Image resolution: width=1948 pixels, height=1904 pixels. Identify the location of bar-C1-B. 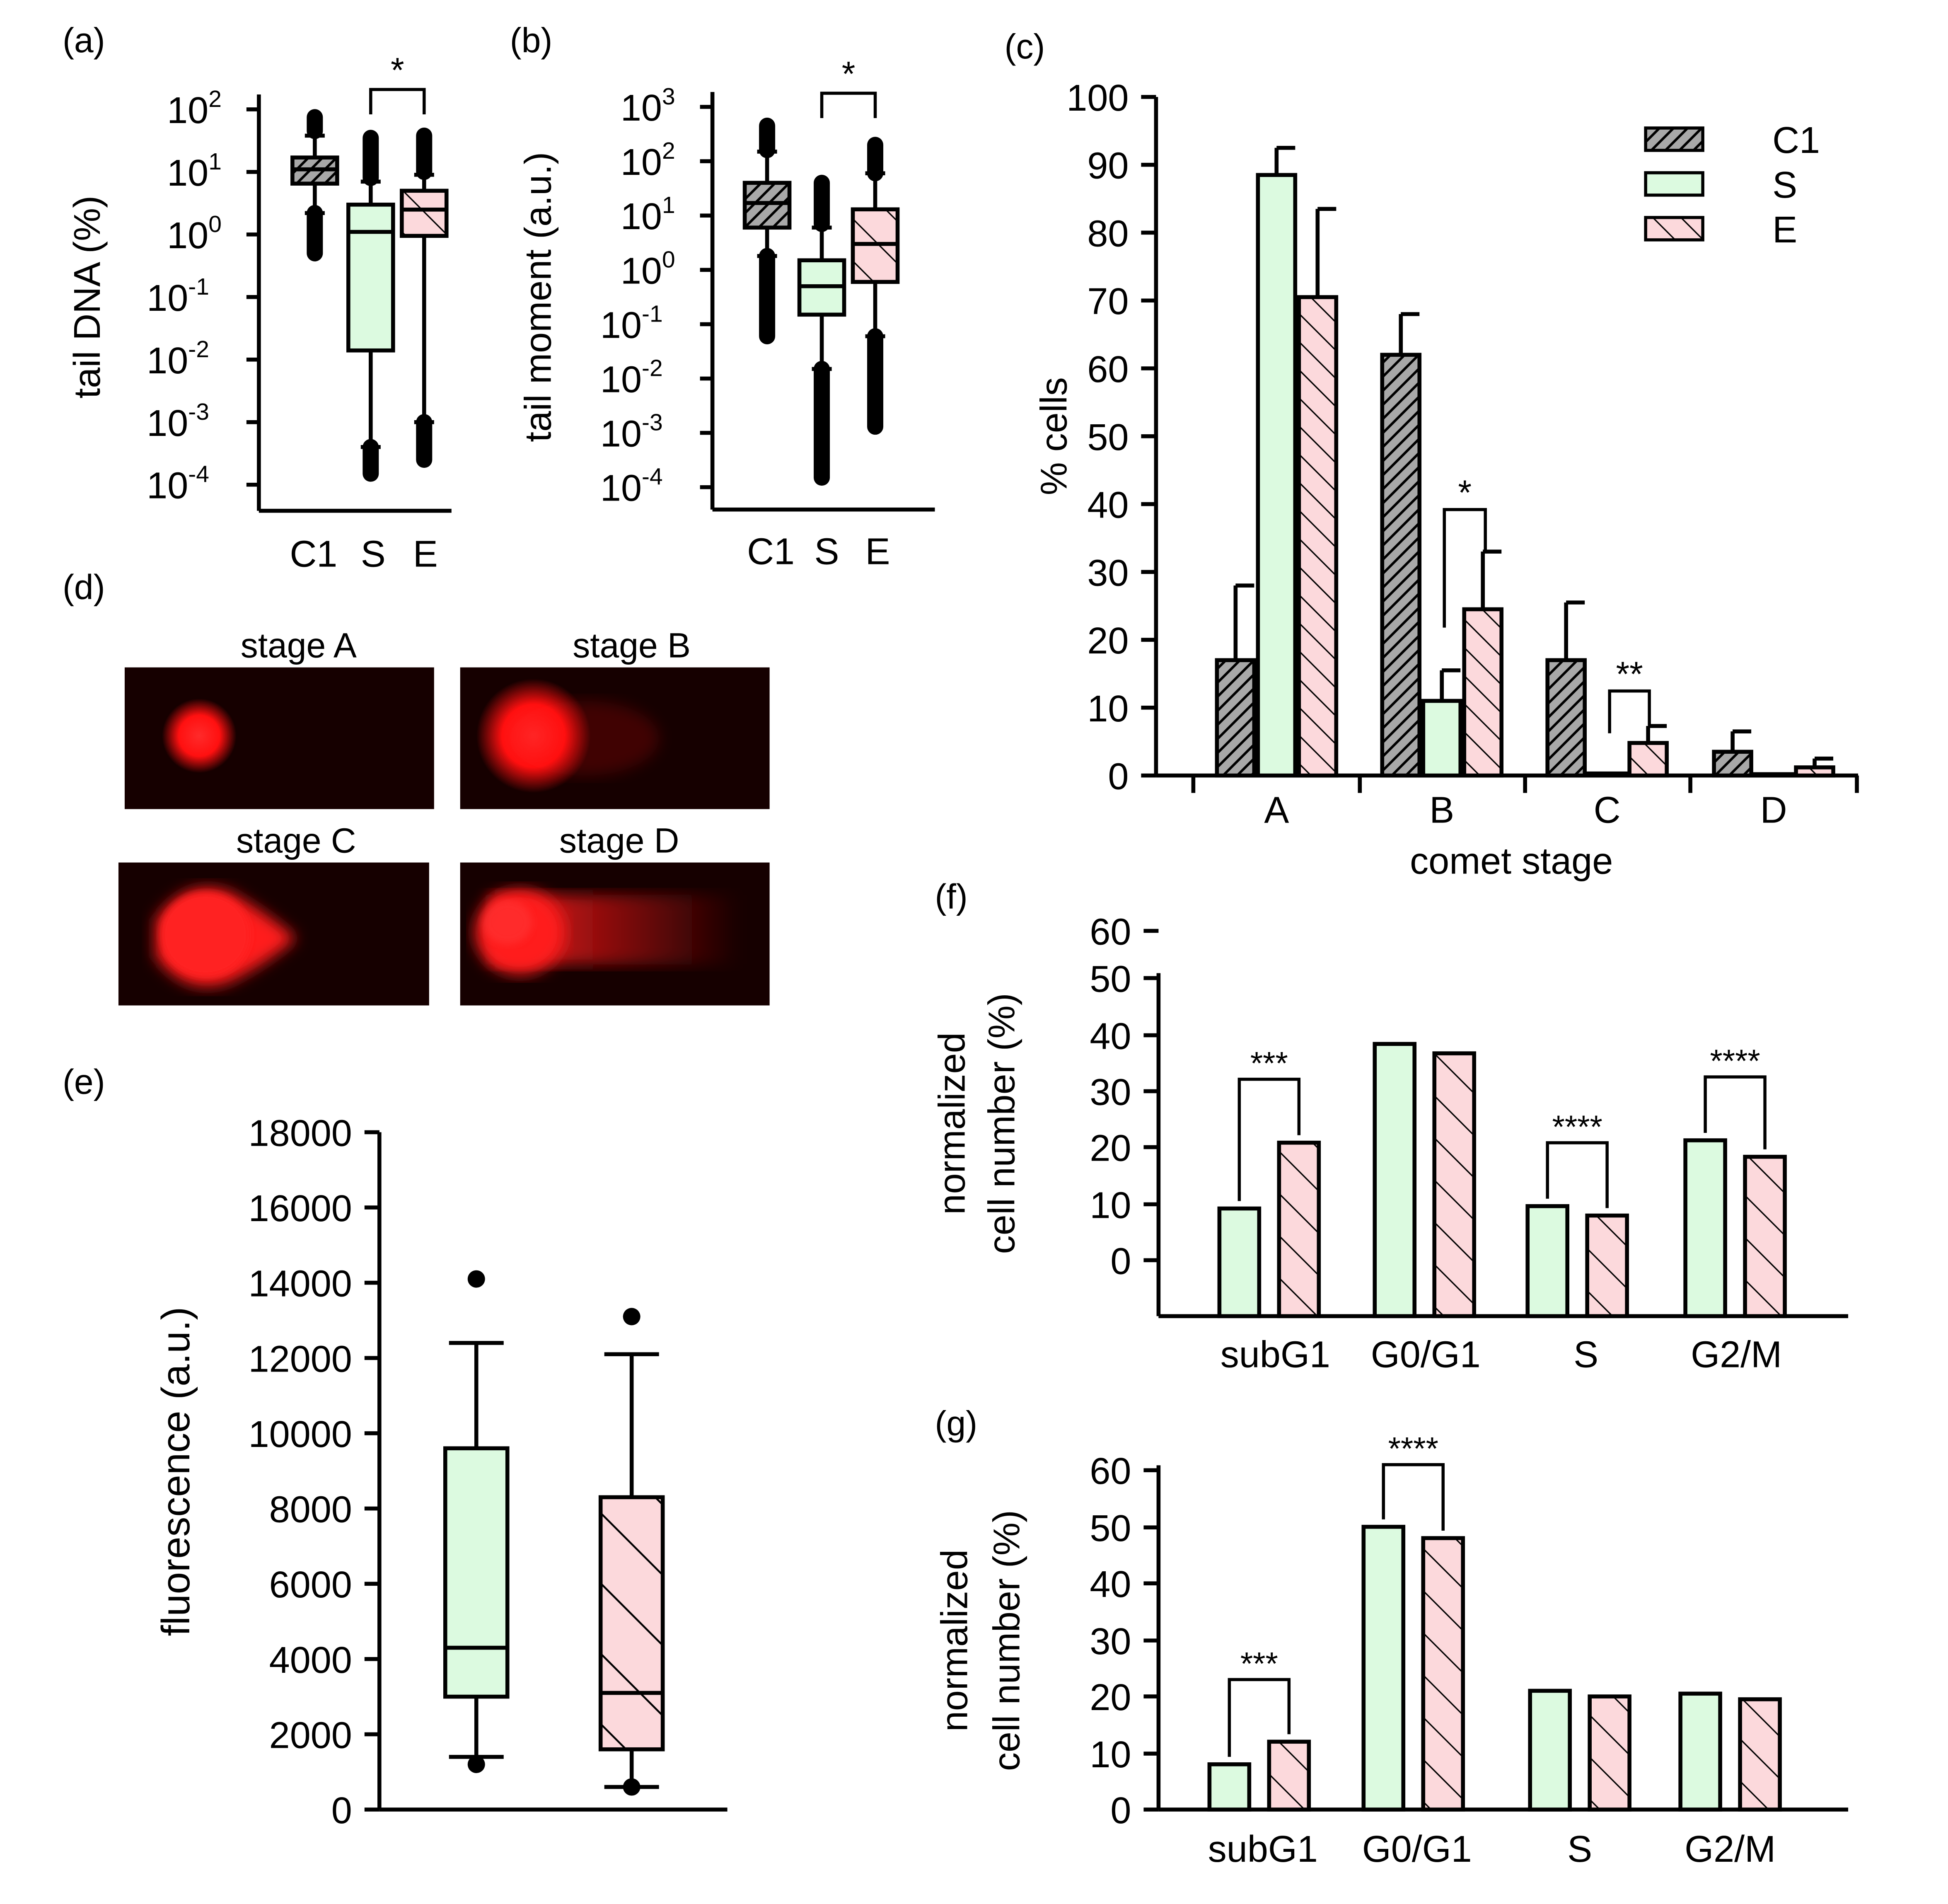
(1401, 565).